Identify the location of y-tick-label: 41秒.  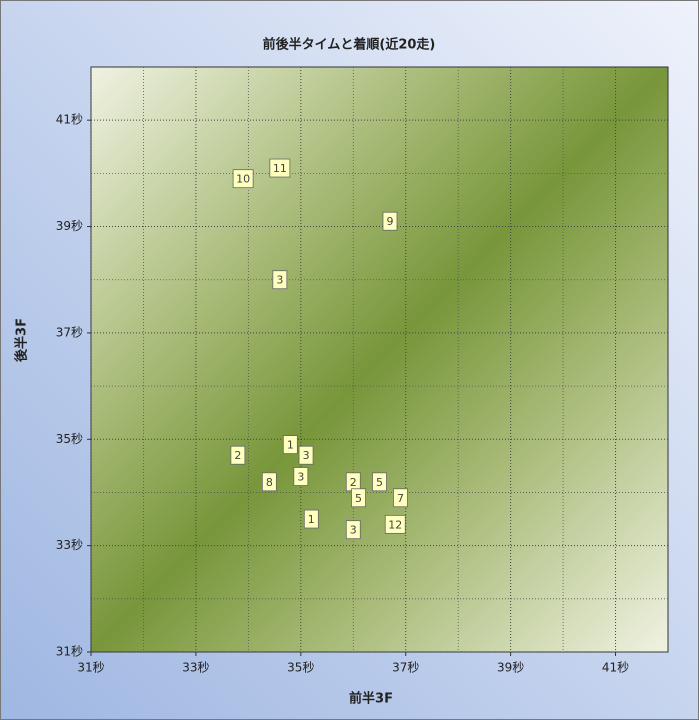
(69, 120).